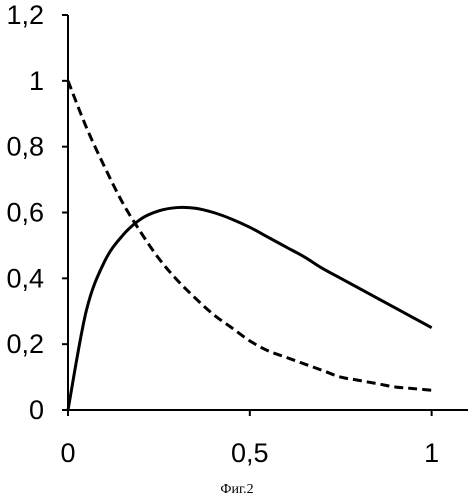 Image resolution: width=474 pixels, height=499 pixels. I want to click on y-tick-label: 1,2, so click(25, 15).